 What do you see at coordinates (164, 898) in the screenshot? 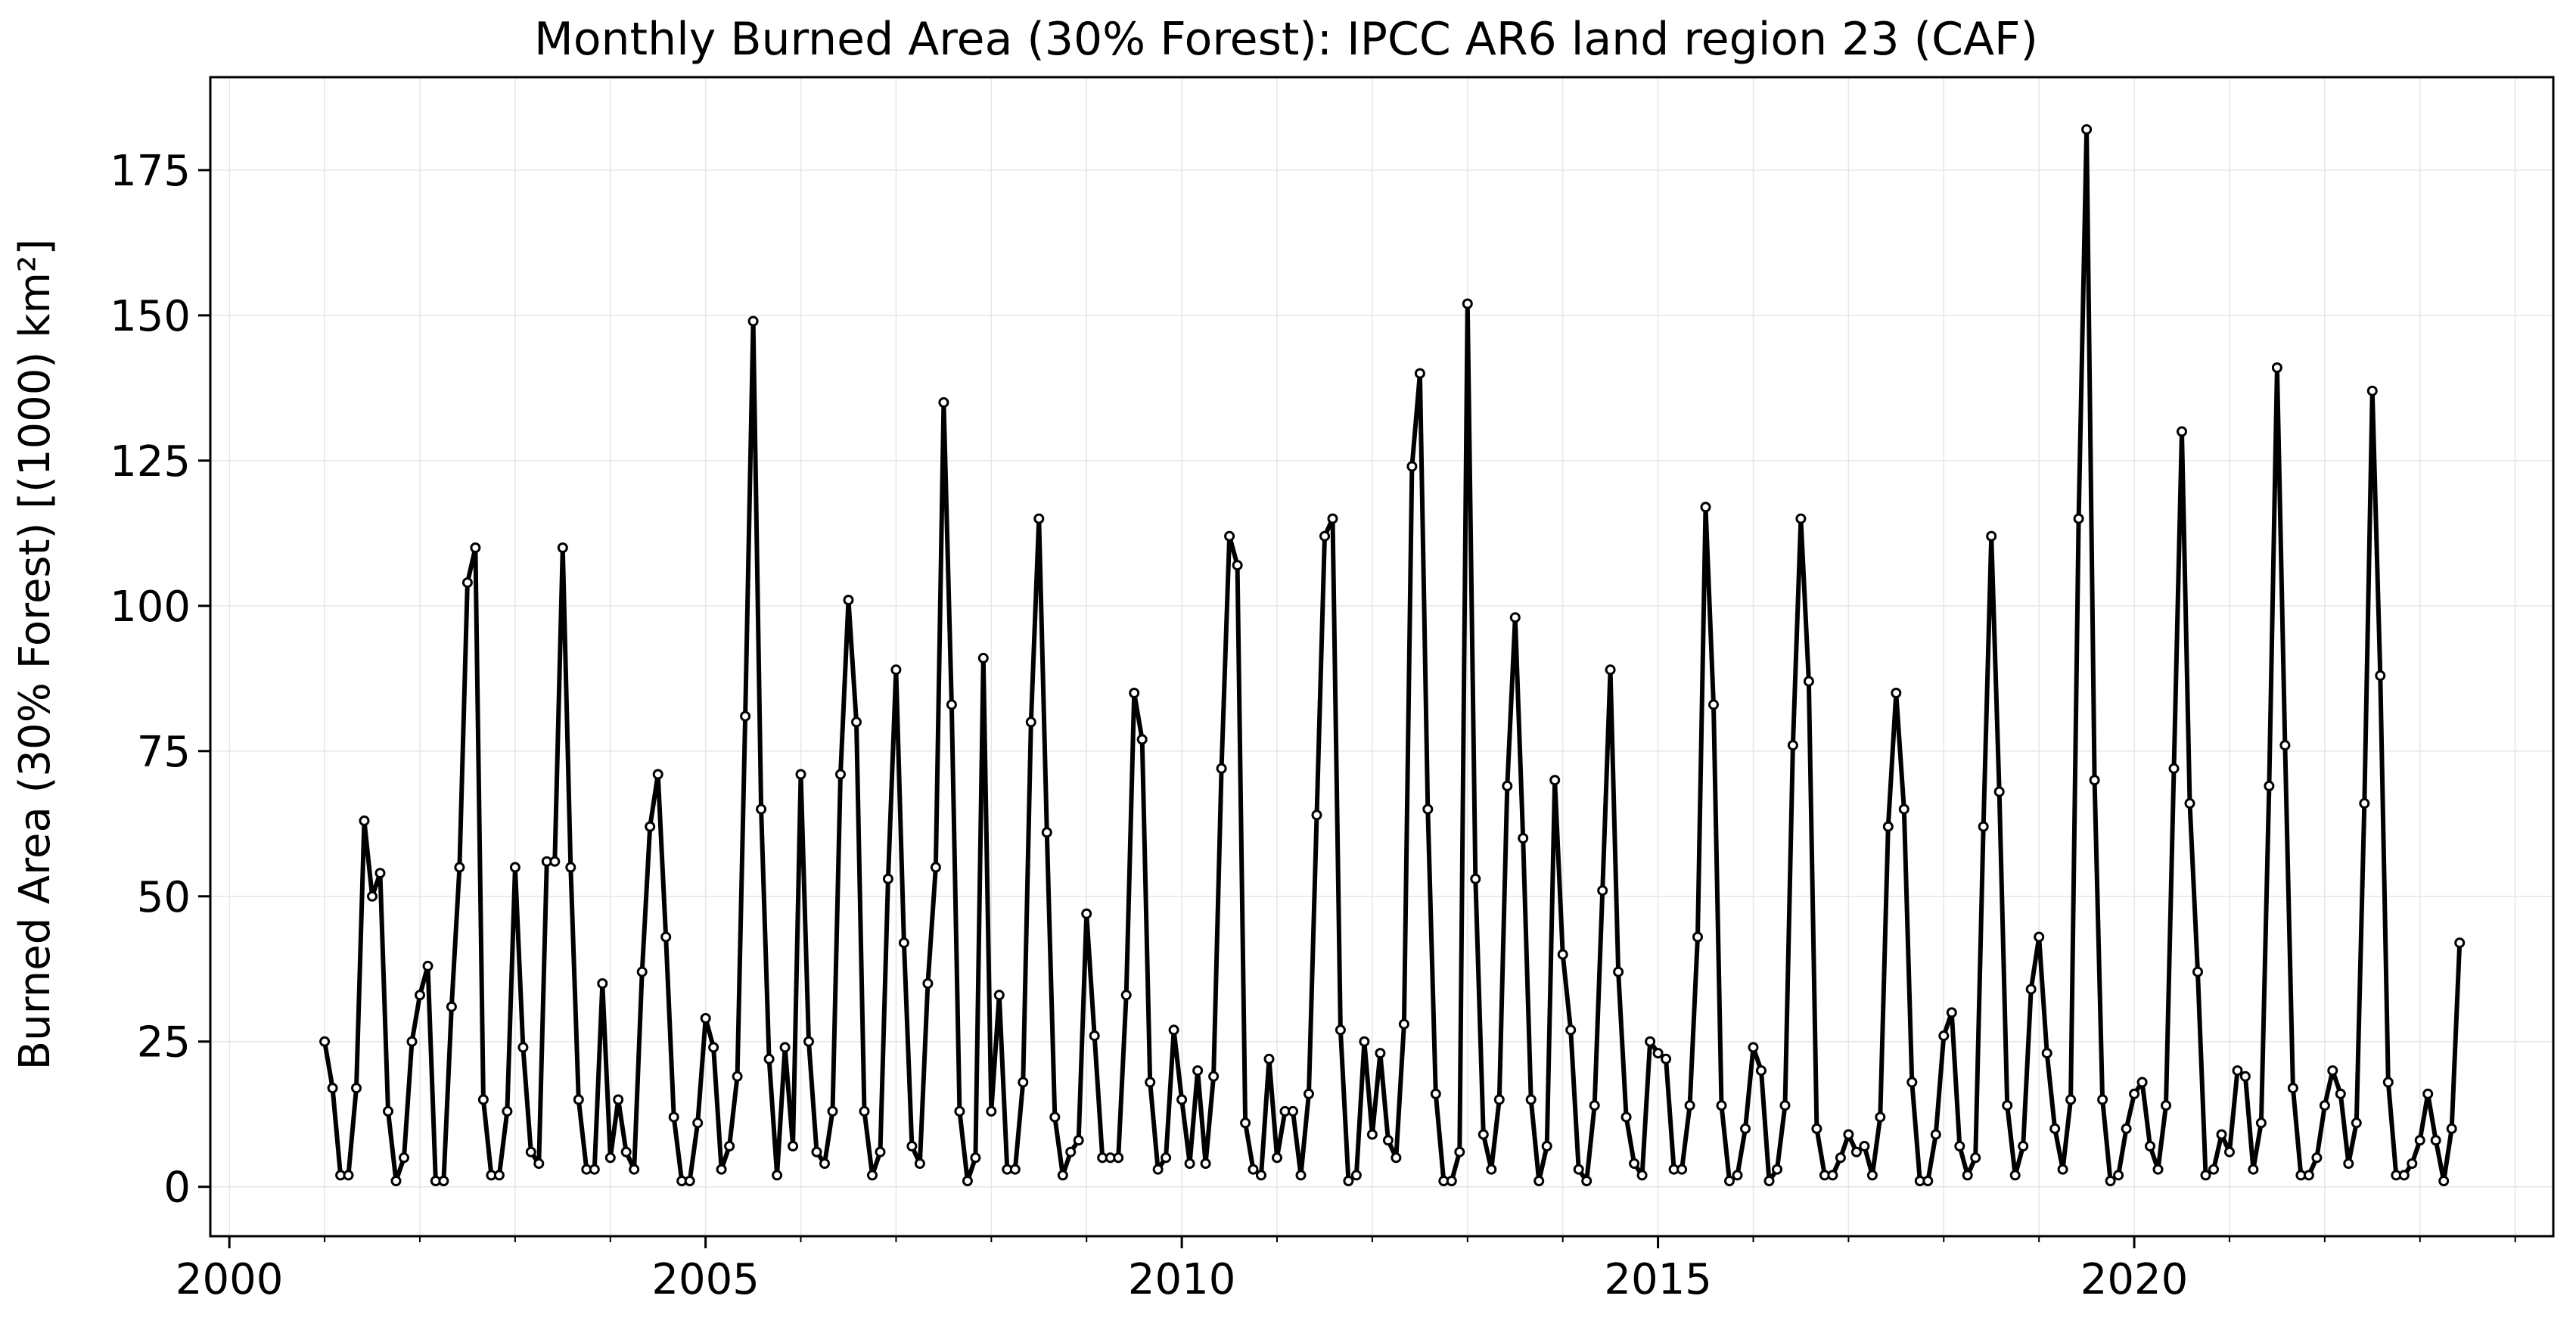
I see `y-tick-label: 50` at bounding box center [164, 898].